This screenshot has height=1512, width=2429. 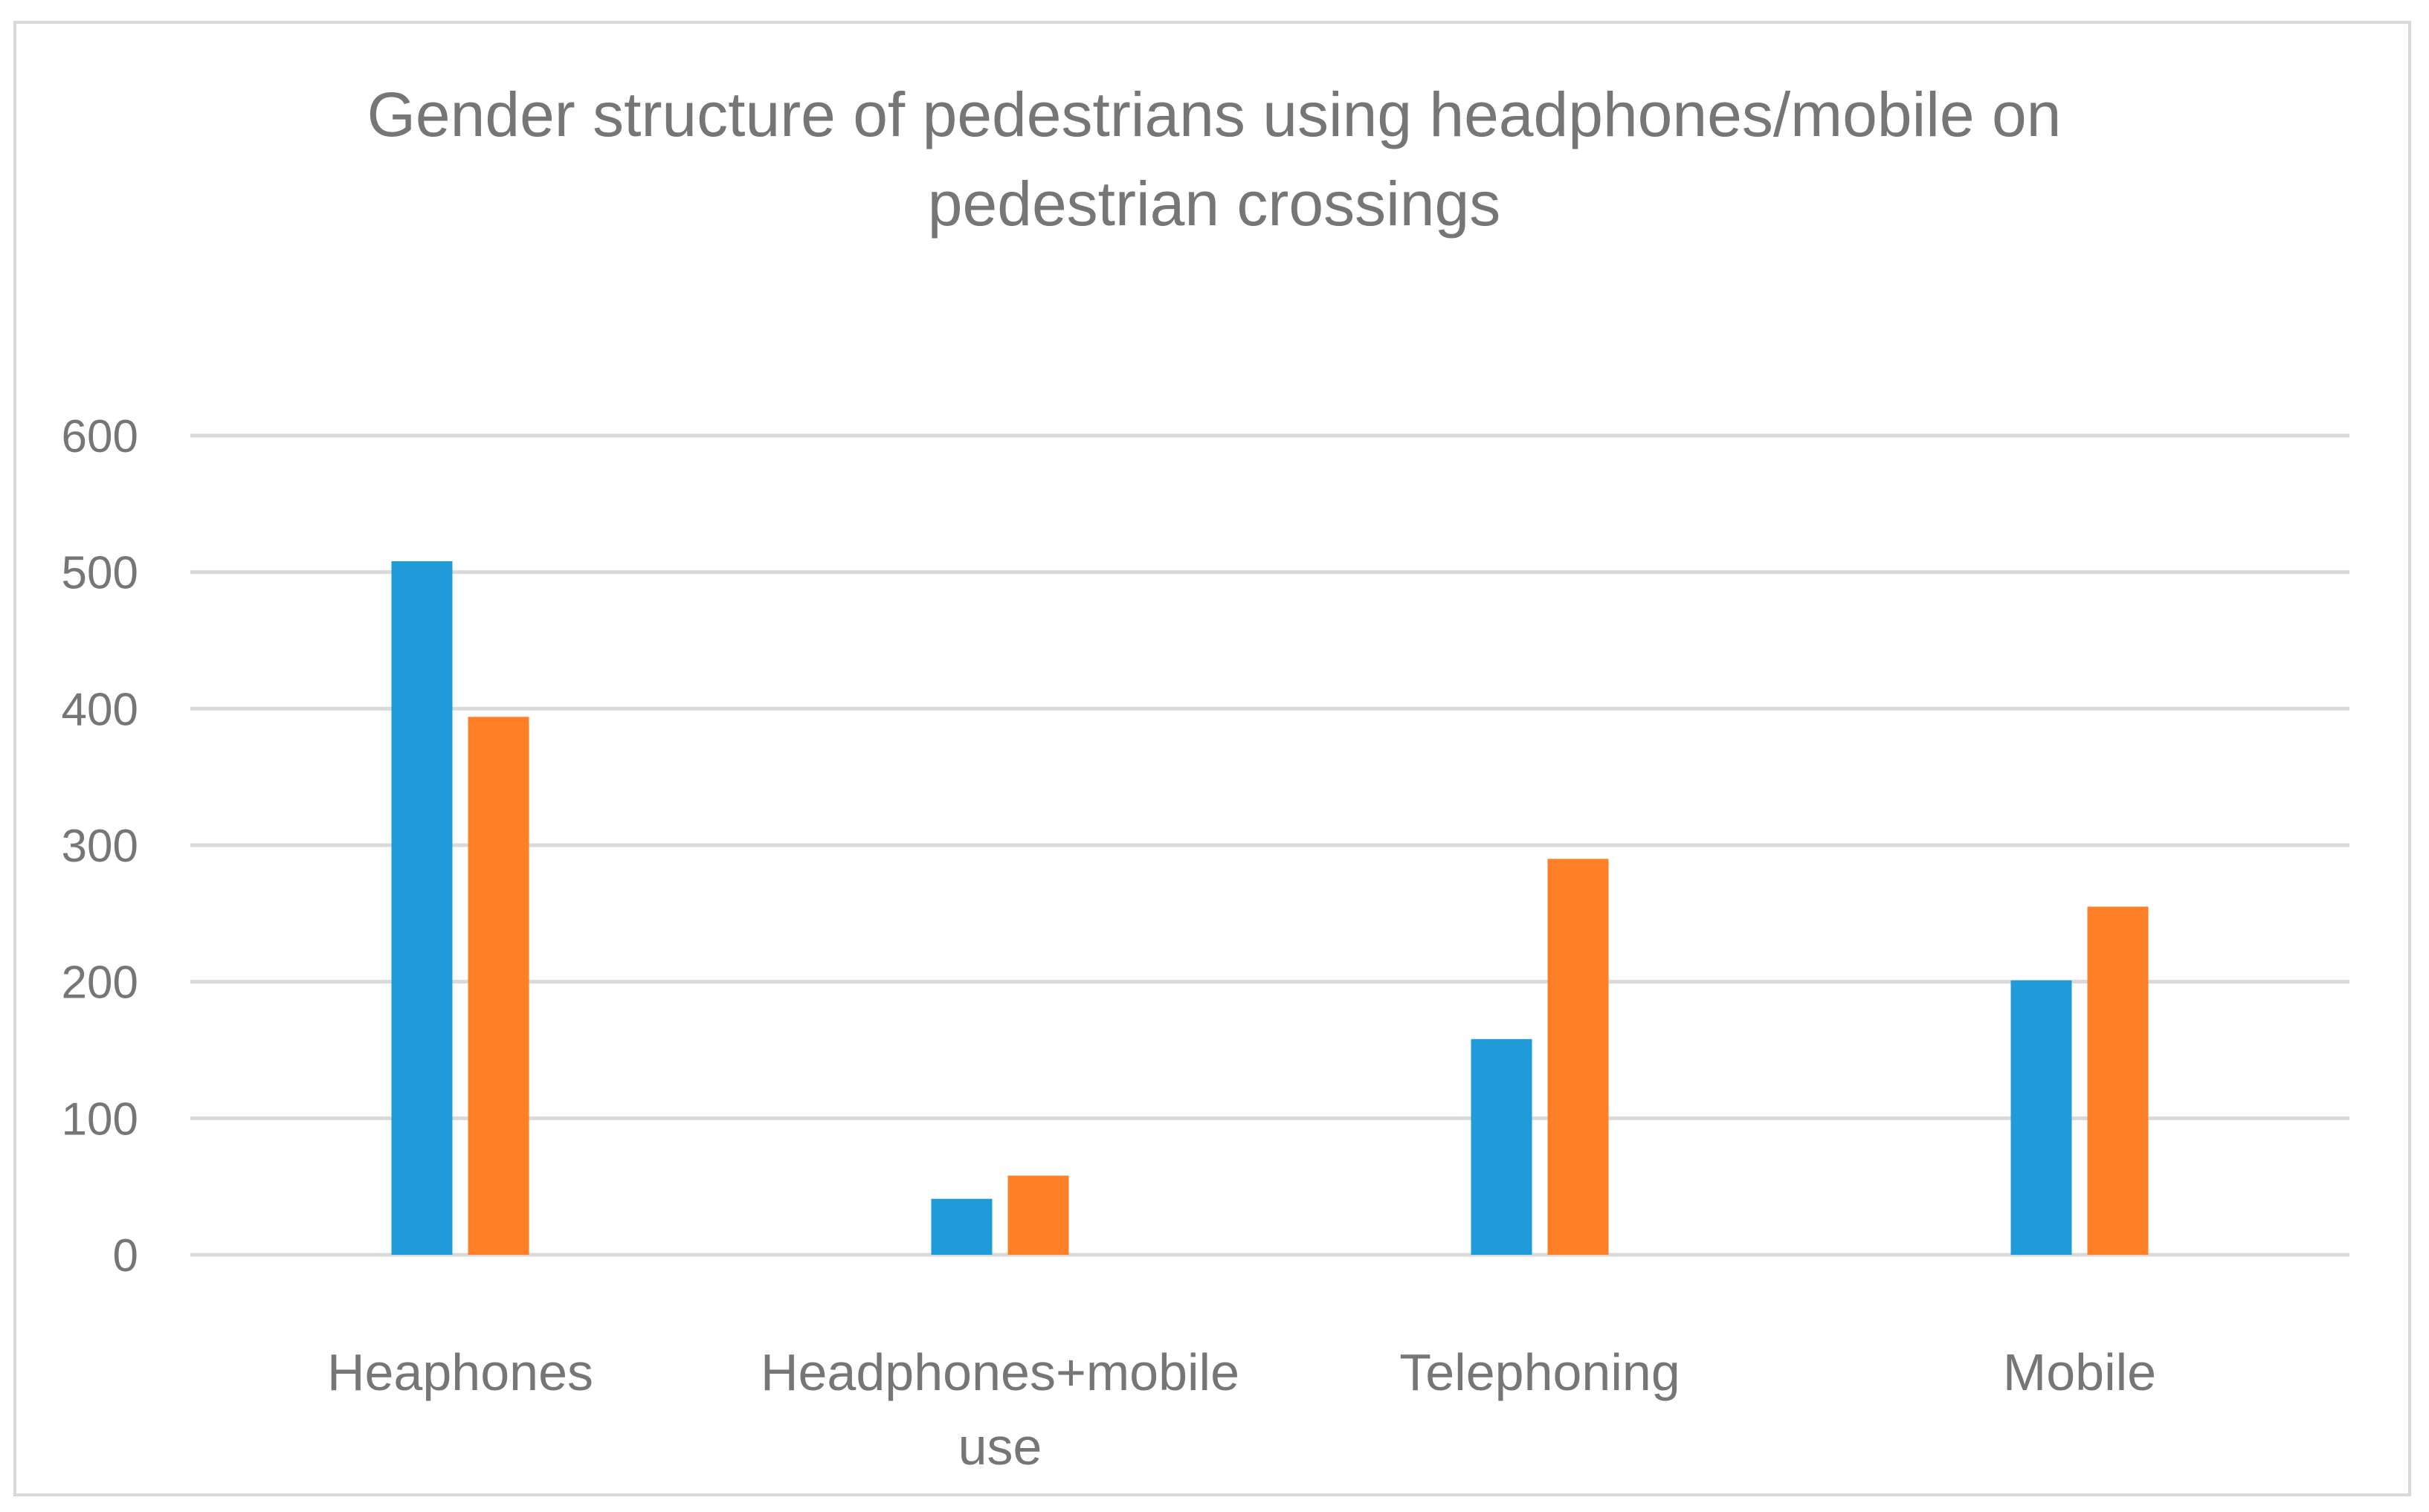 What do you see at coordinates (100, 574) in the screenshot?
I see `y-tick-label: 500` at bounding box center [100, 574].